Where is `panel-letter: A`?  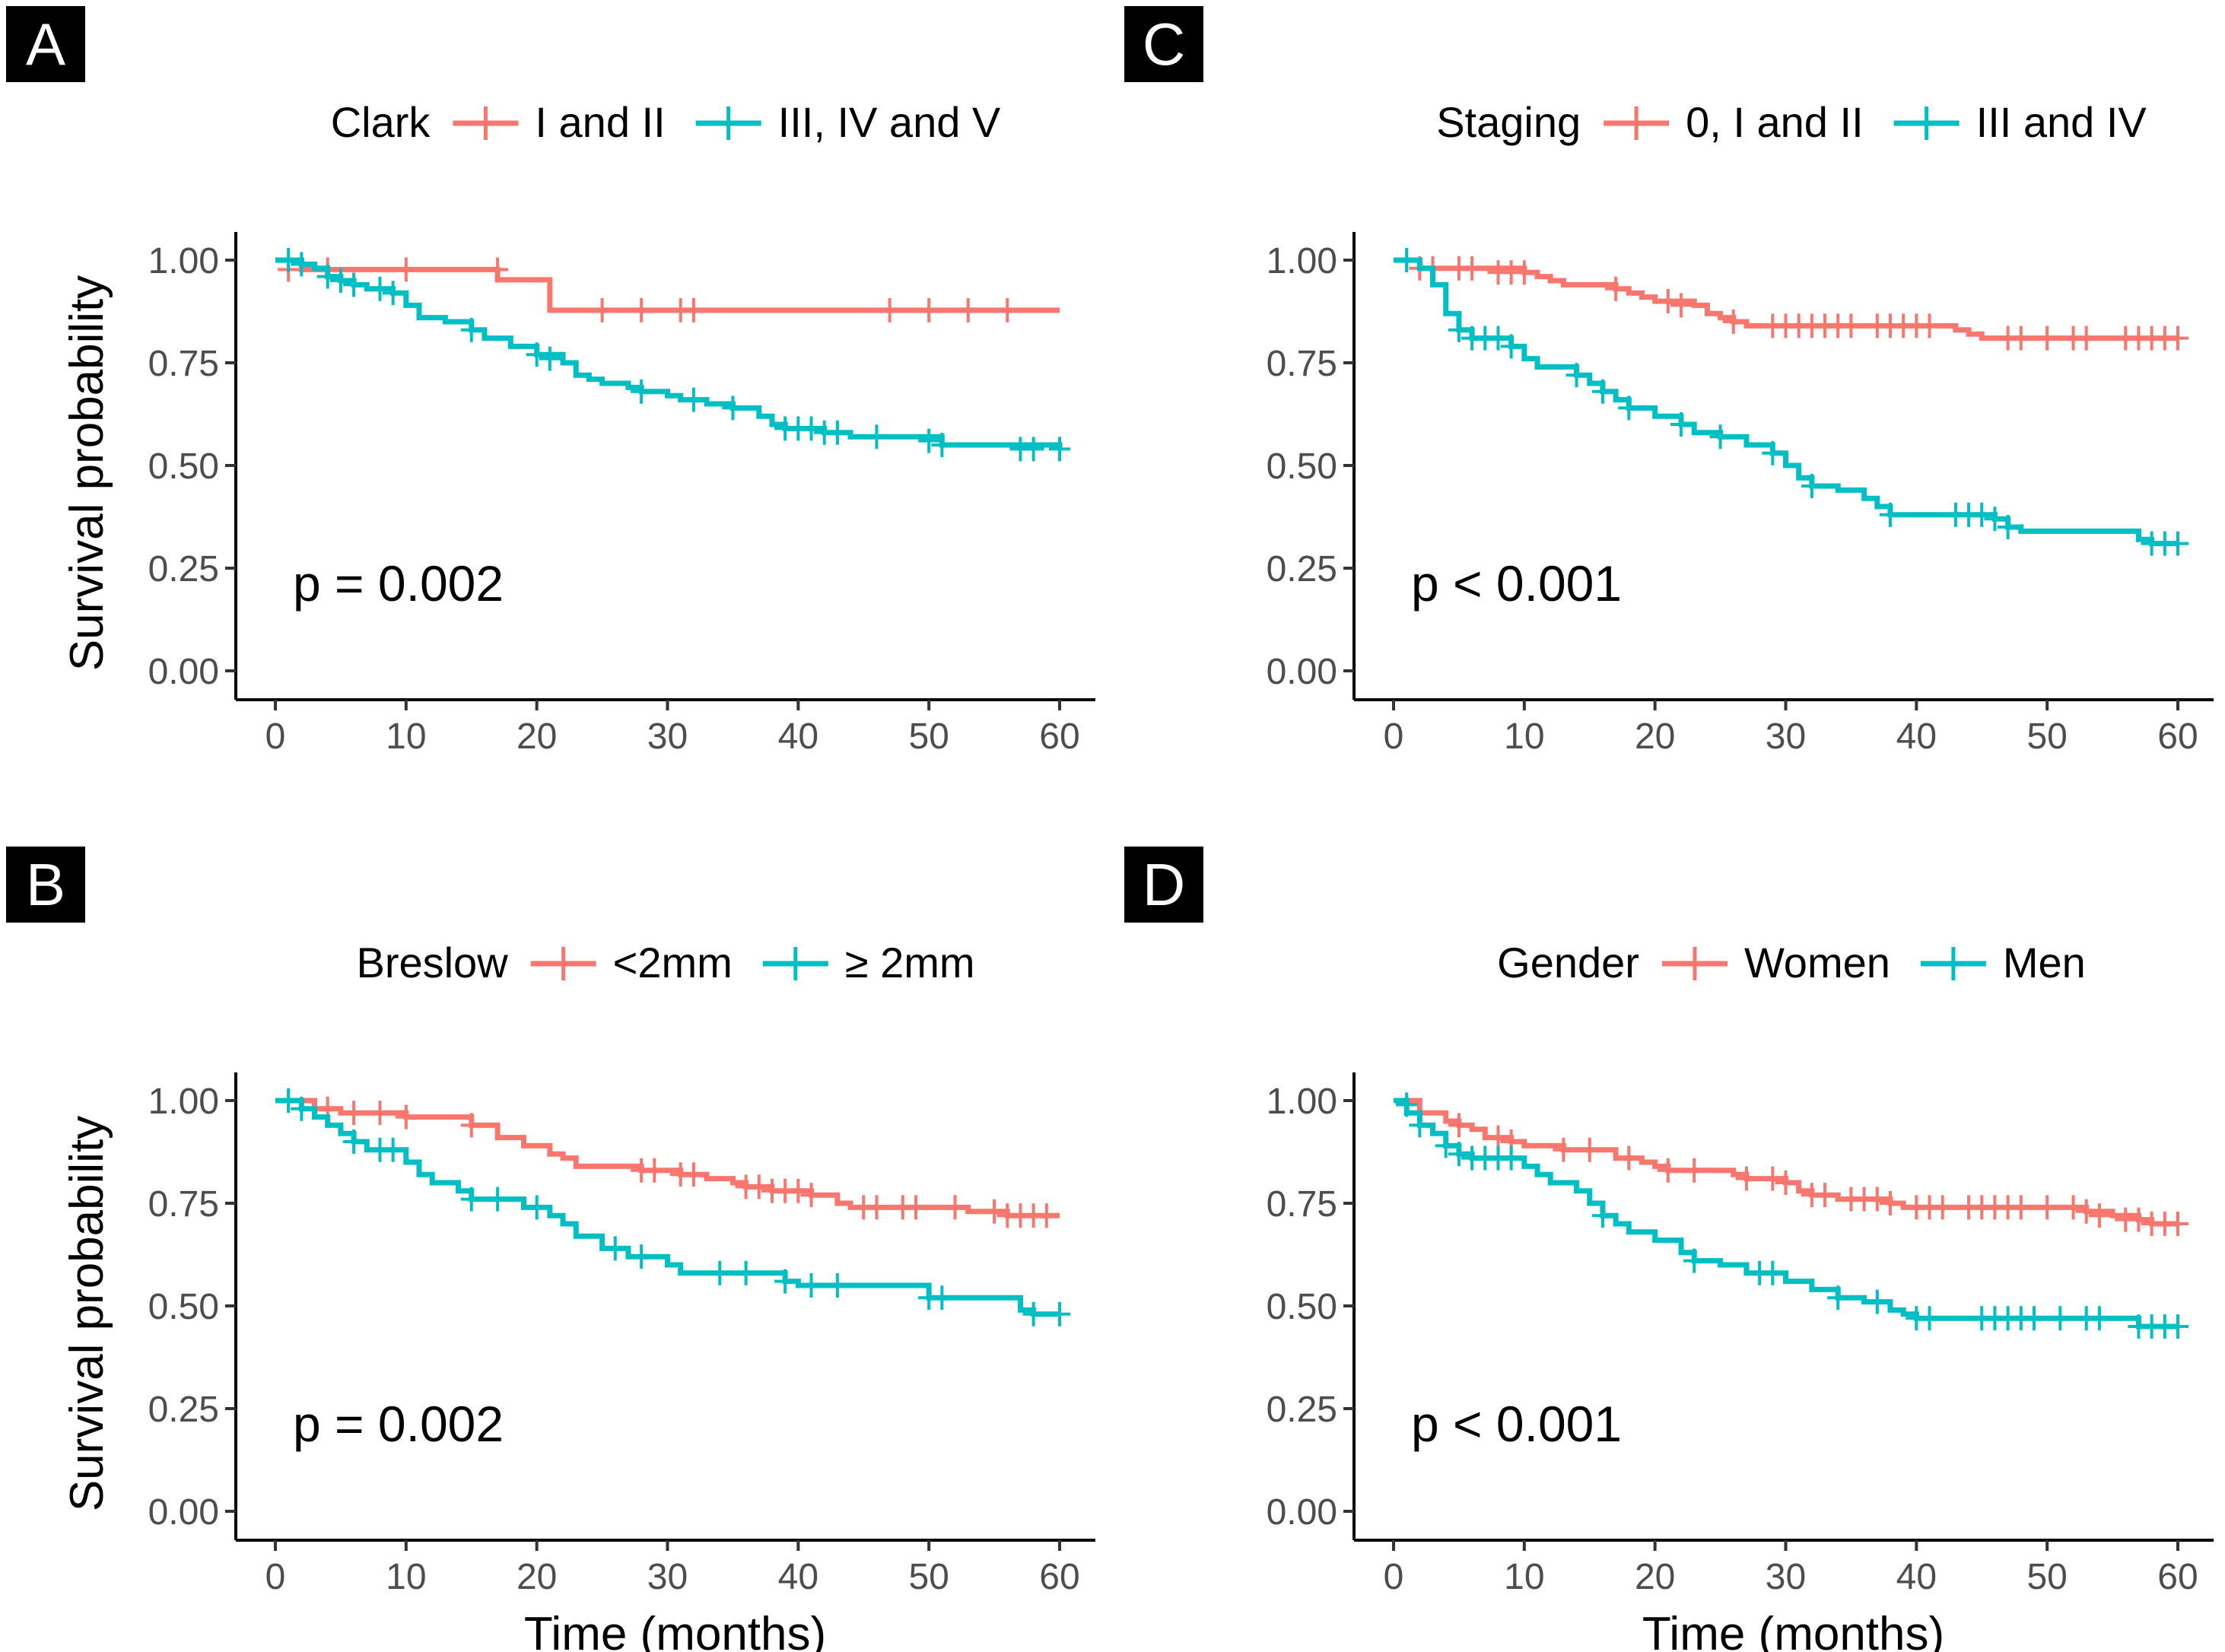
panel-letter: A is located at coordinates (45, 44).